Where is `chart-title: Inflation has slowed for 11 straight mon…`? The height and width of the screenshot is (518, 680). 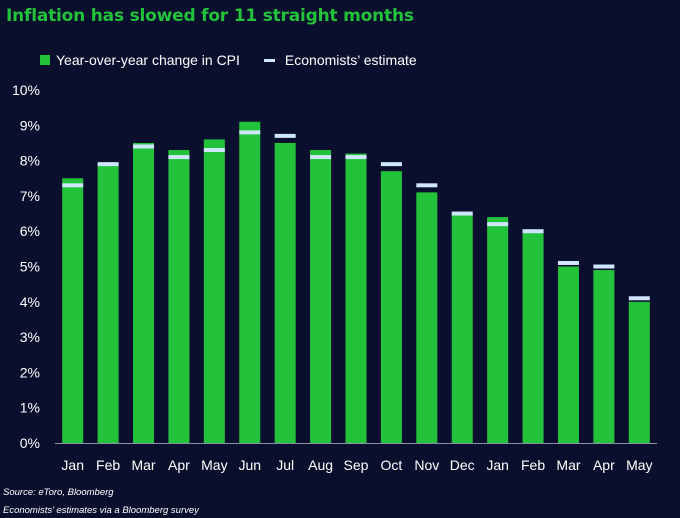
chart-title: Inflation has slowed for 11 straight mon… is located at coordinates (210, 16).